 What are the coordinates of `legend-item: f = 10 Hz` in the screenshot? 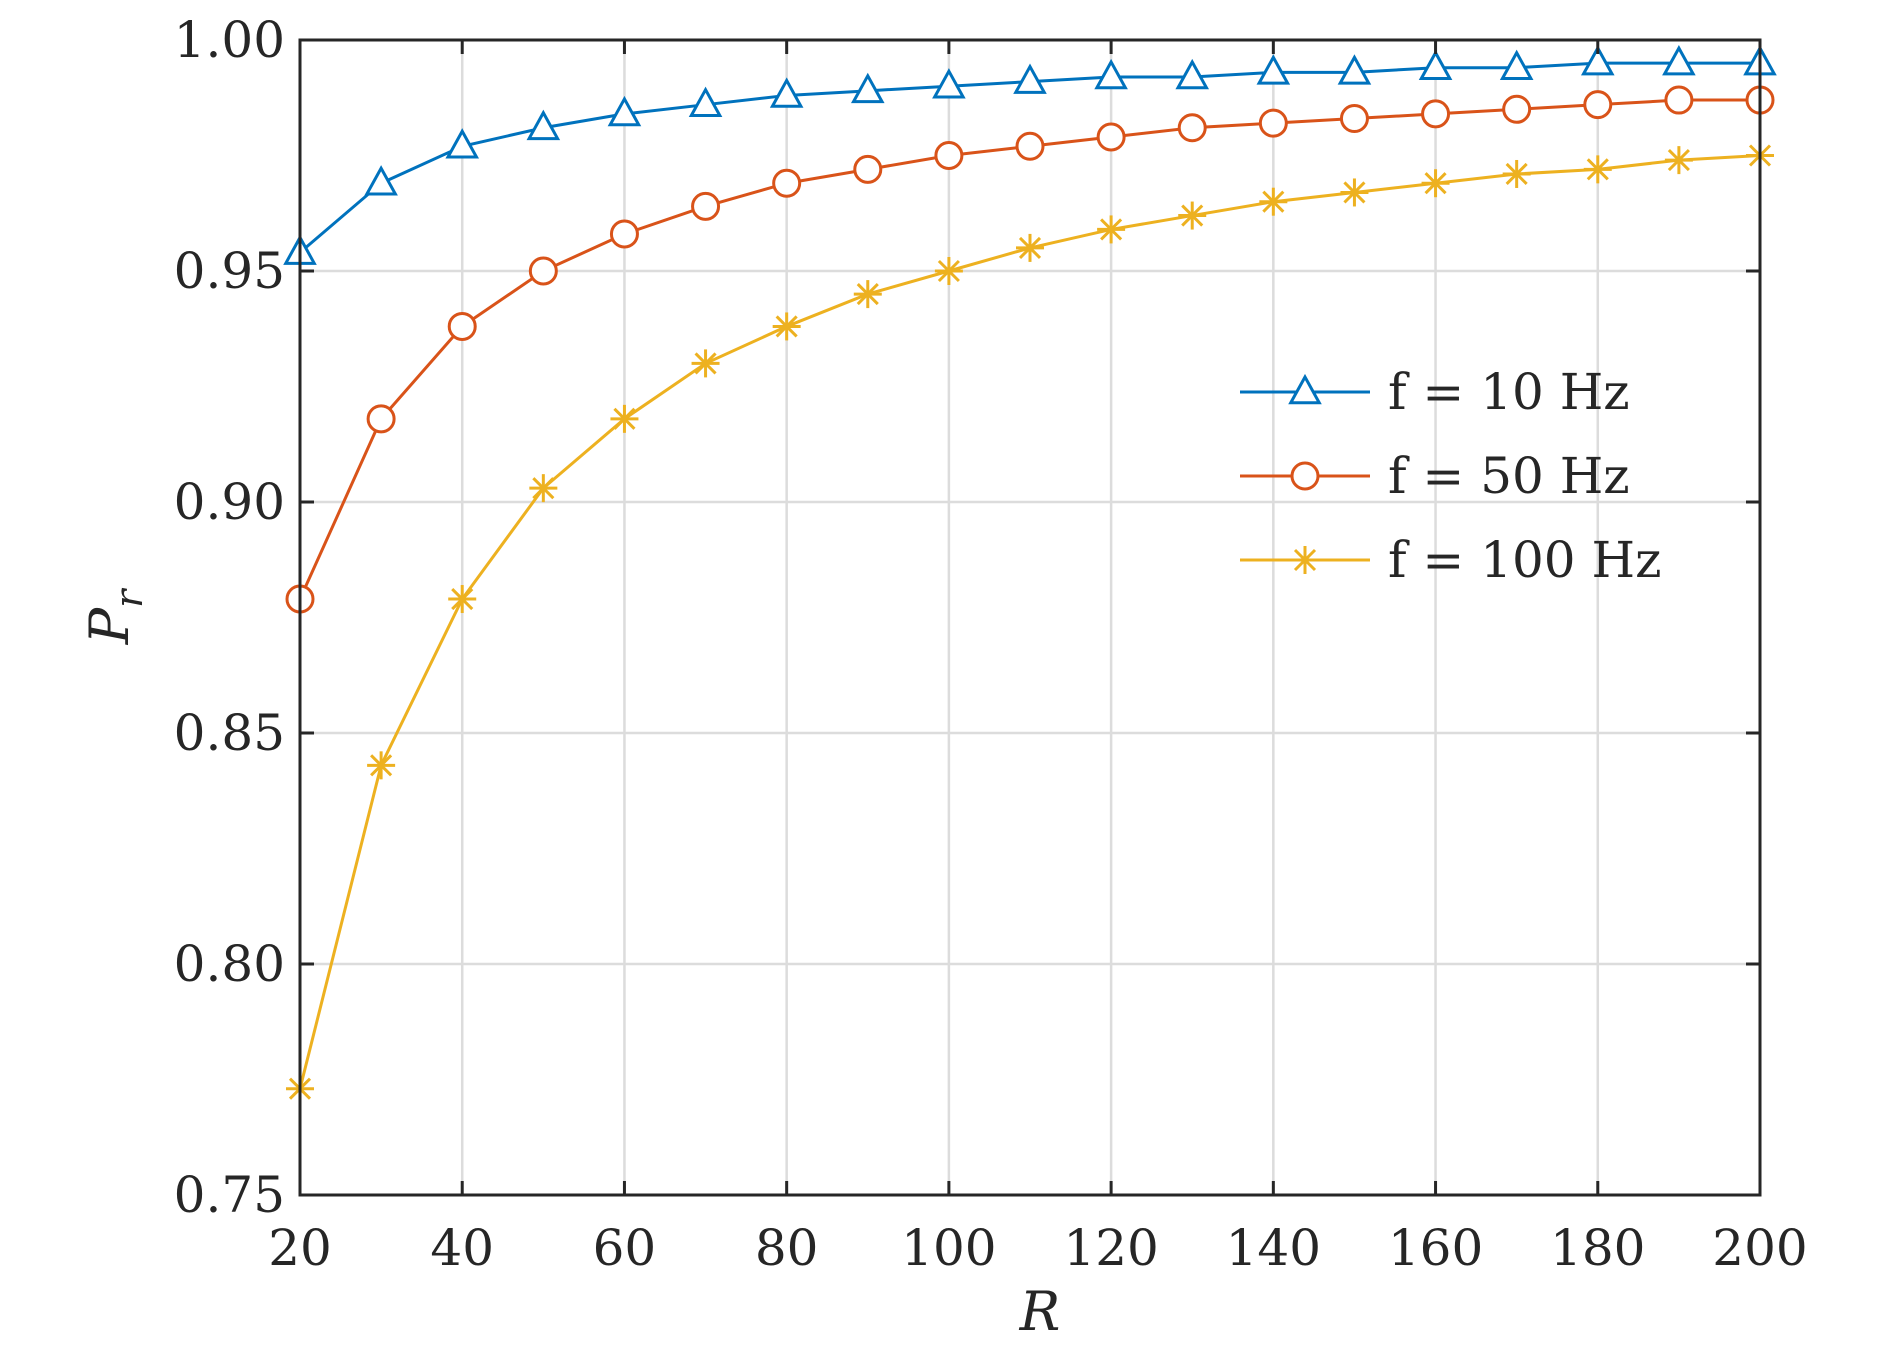 It's located at (1435, 392).